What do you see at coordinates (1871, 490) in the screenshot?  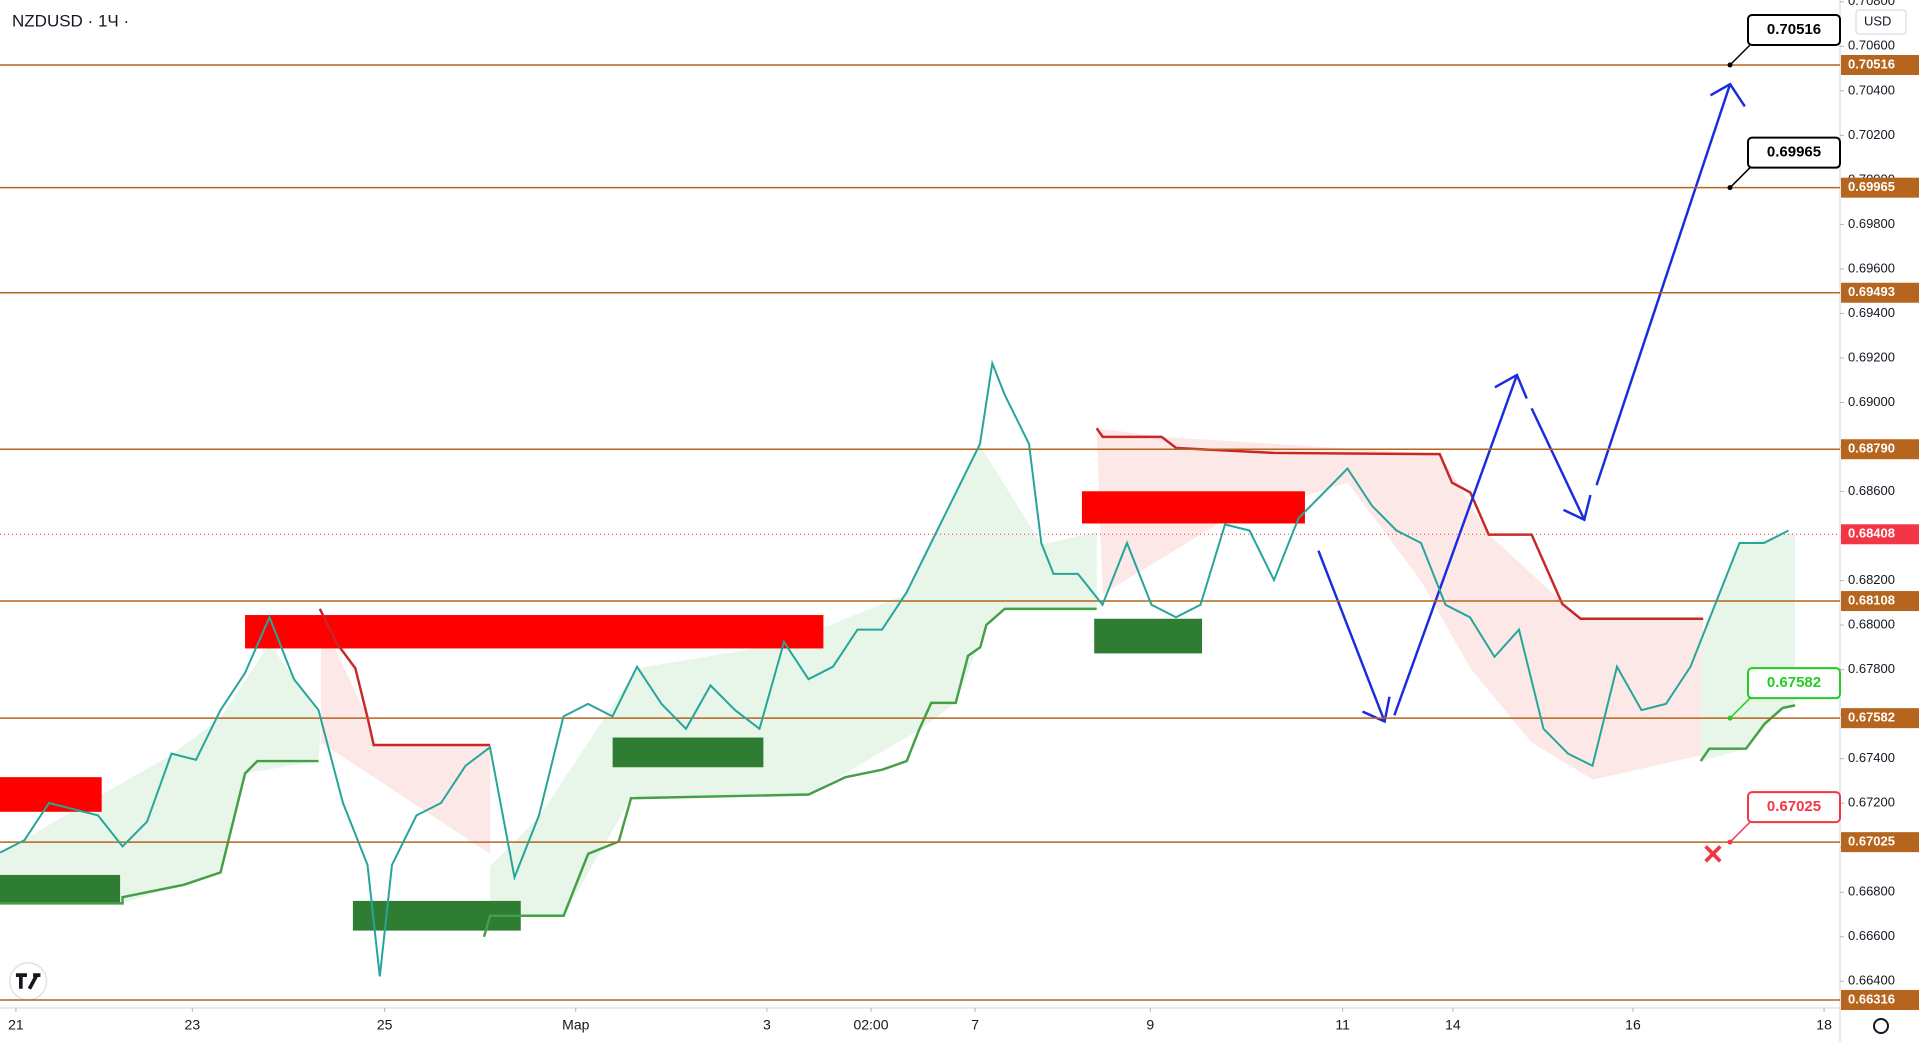 I see `y-tick-label: 0.68600` at bounding box center [1871, 490].